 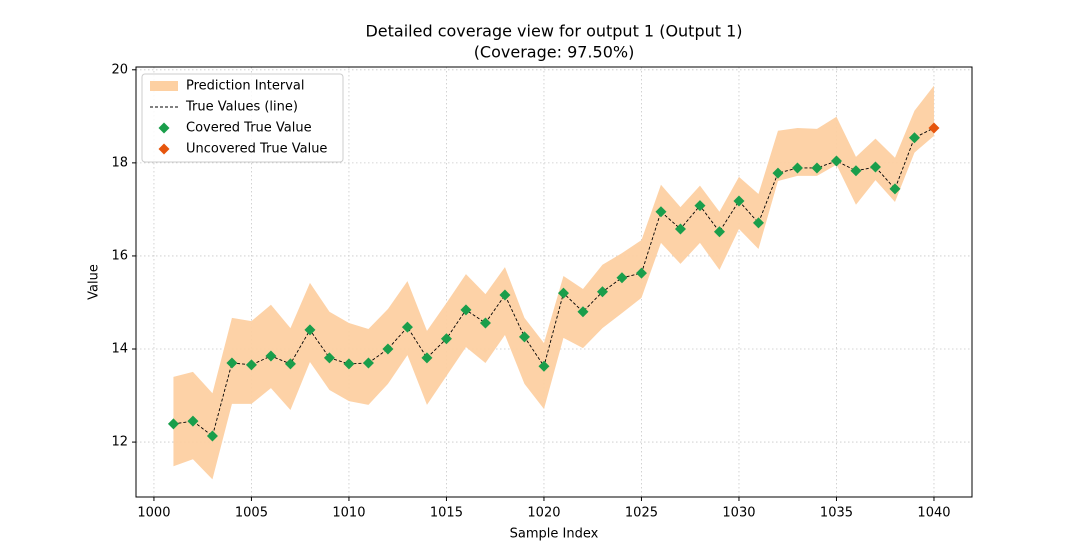 What do you see at coordinates (241, 107) in the screenshot?
I see `legend-label: True Values (line)` at bounding box center [241, 107].